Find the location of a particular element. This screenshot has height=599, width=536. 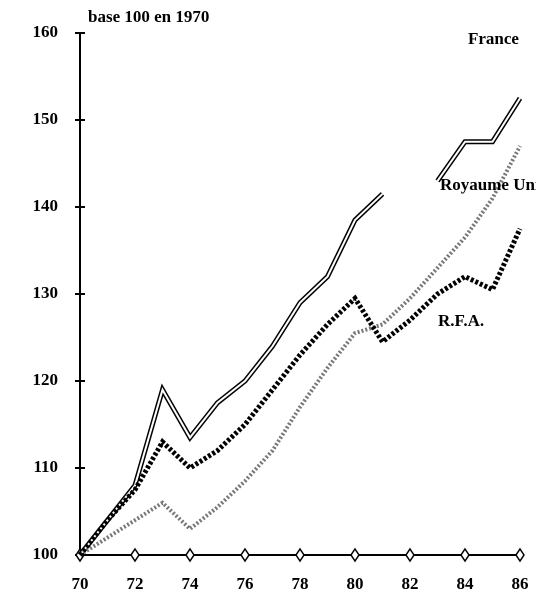

x-tick-label: 84 is located at coordinates (466, 583).